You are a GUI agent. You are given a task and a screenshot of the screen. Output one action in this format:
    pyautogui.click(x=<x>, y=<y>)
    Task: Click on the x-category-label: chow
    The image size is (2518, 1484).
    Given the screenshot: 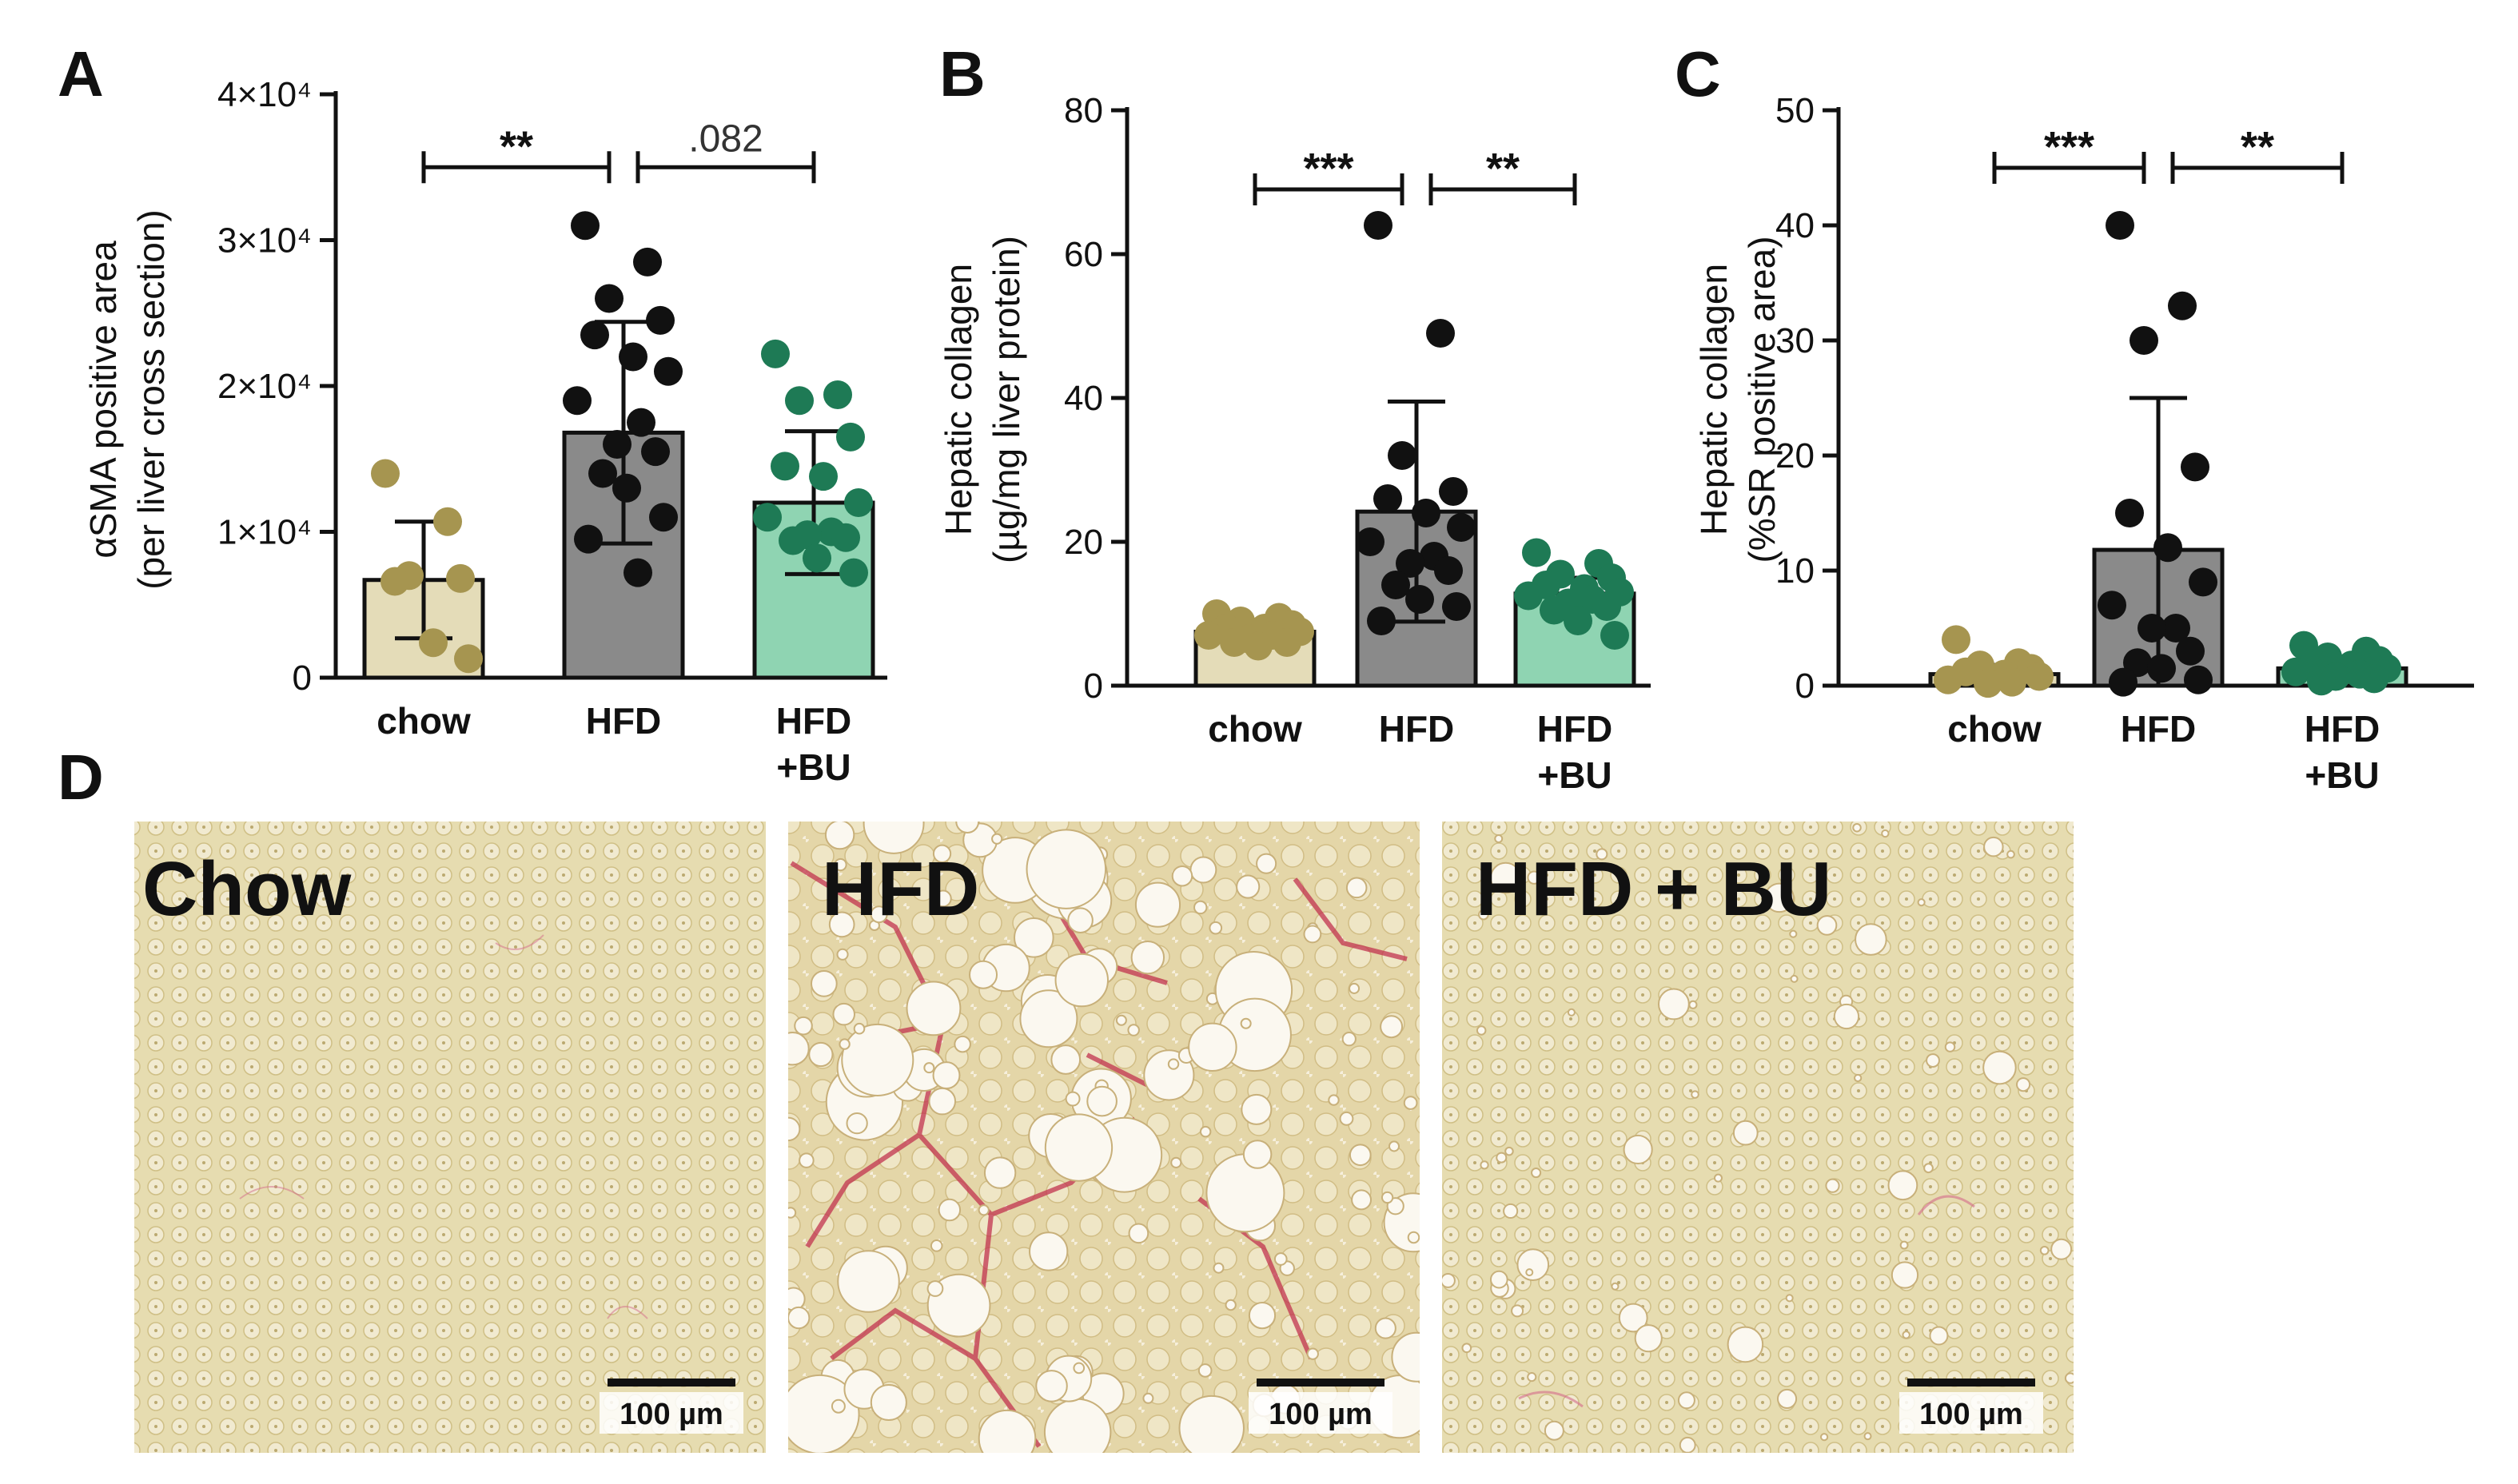 What is the action you would take?
    pyautogui.click(x=1995, y=729)
    